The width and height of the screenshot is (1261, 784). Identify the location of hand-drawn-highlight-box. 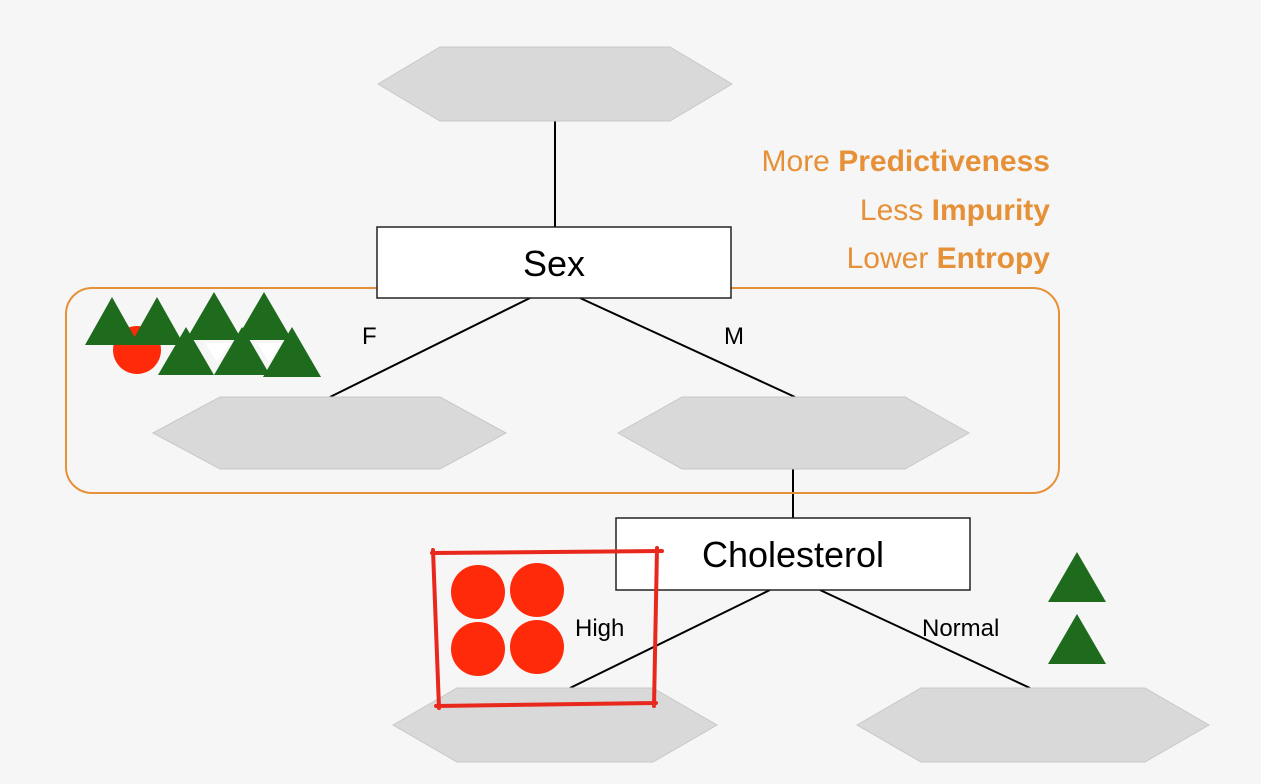
(547, 628).